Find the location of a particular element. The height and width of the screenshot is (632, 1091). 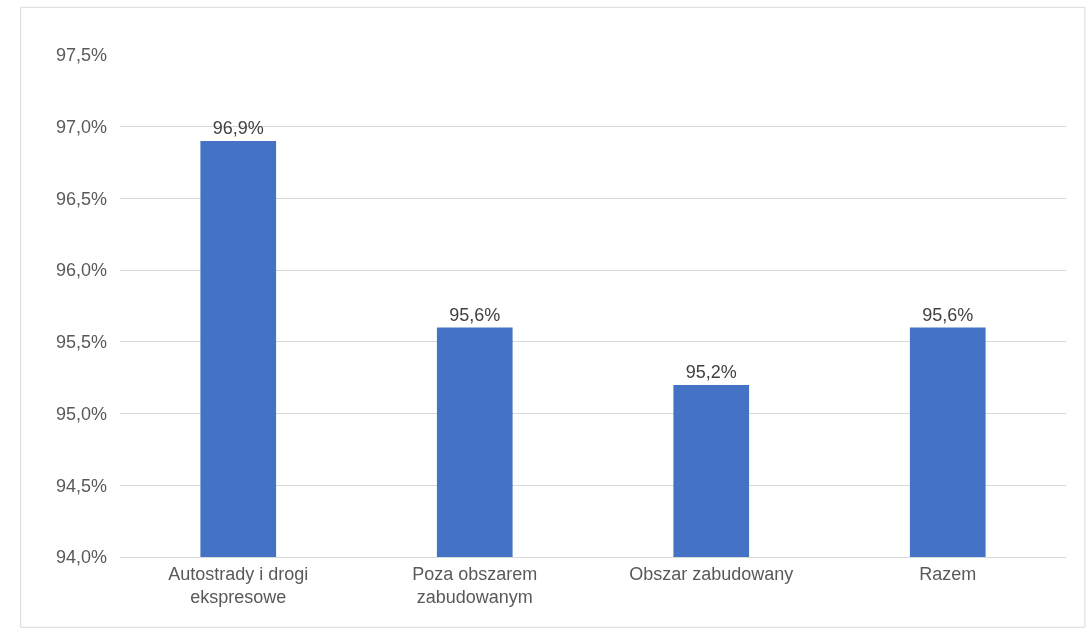

y-tick-label: 95,0% is located at coordinates (81, 413).